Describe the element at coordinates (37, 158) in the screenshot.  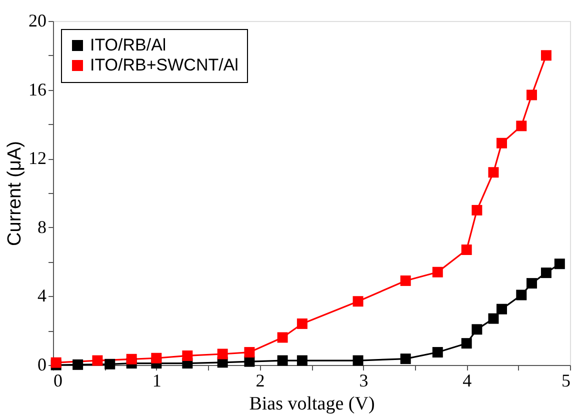
I see `y-tick-label: 12` at that location.